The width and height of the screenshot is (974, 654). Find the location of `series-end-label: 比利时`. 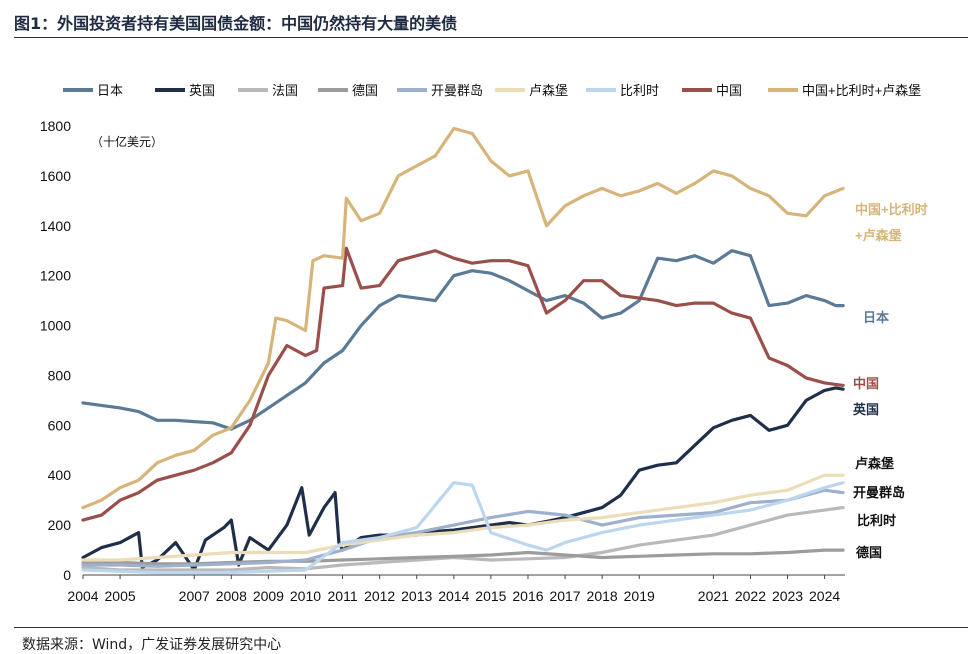

series-end-label: 比利时 is located at coordinates (876, 520).